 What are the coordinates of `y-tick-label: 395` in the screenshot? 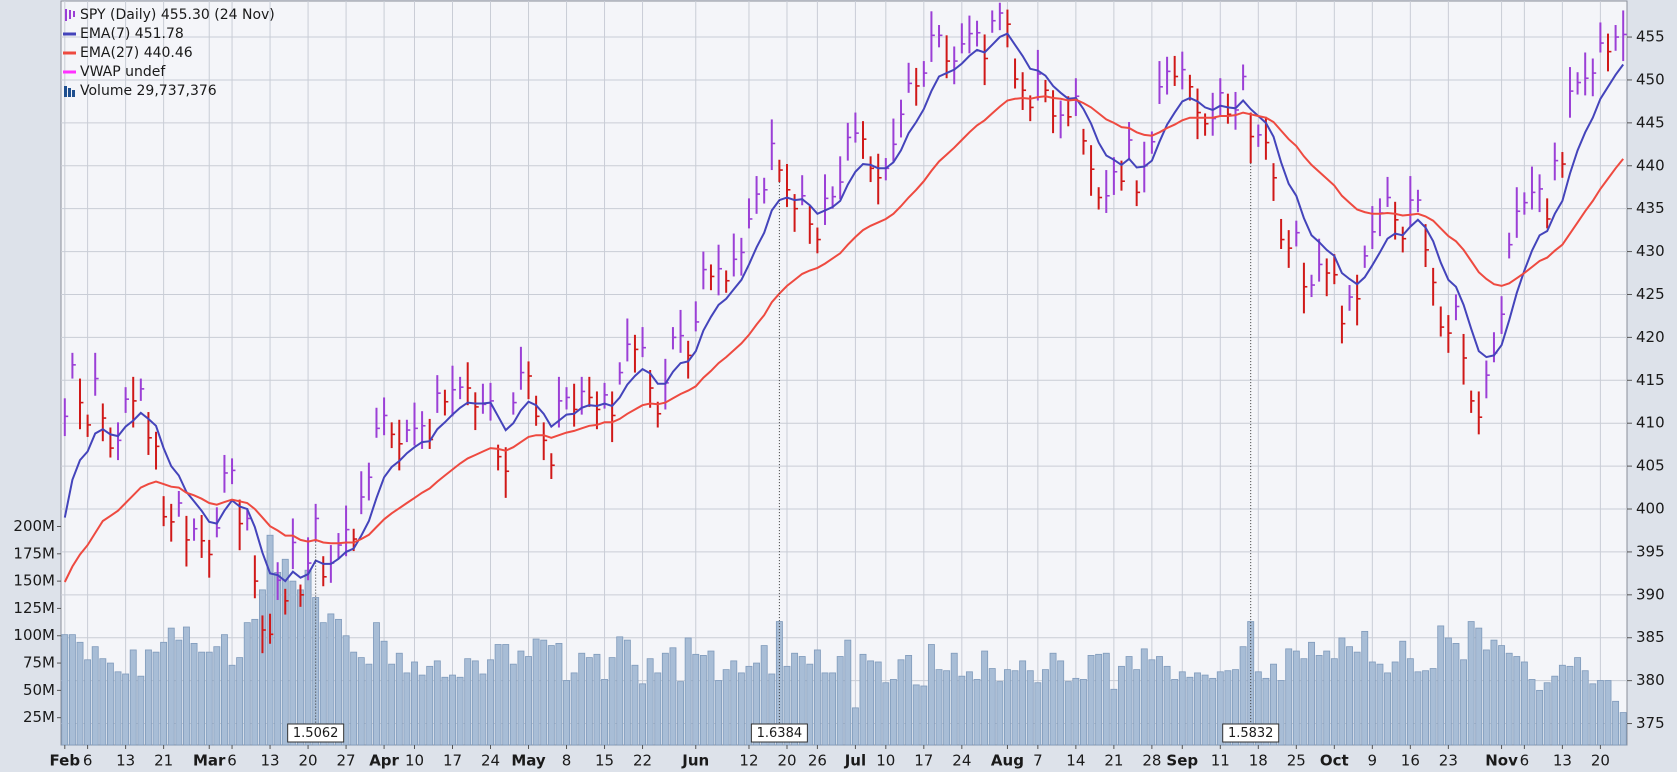 It's located at (1650, 551).